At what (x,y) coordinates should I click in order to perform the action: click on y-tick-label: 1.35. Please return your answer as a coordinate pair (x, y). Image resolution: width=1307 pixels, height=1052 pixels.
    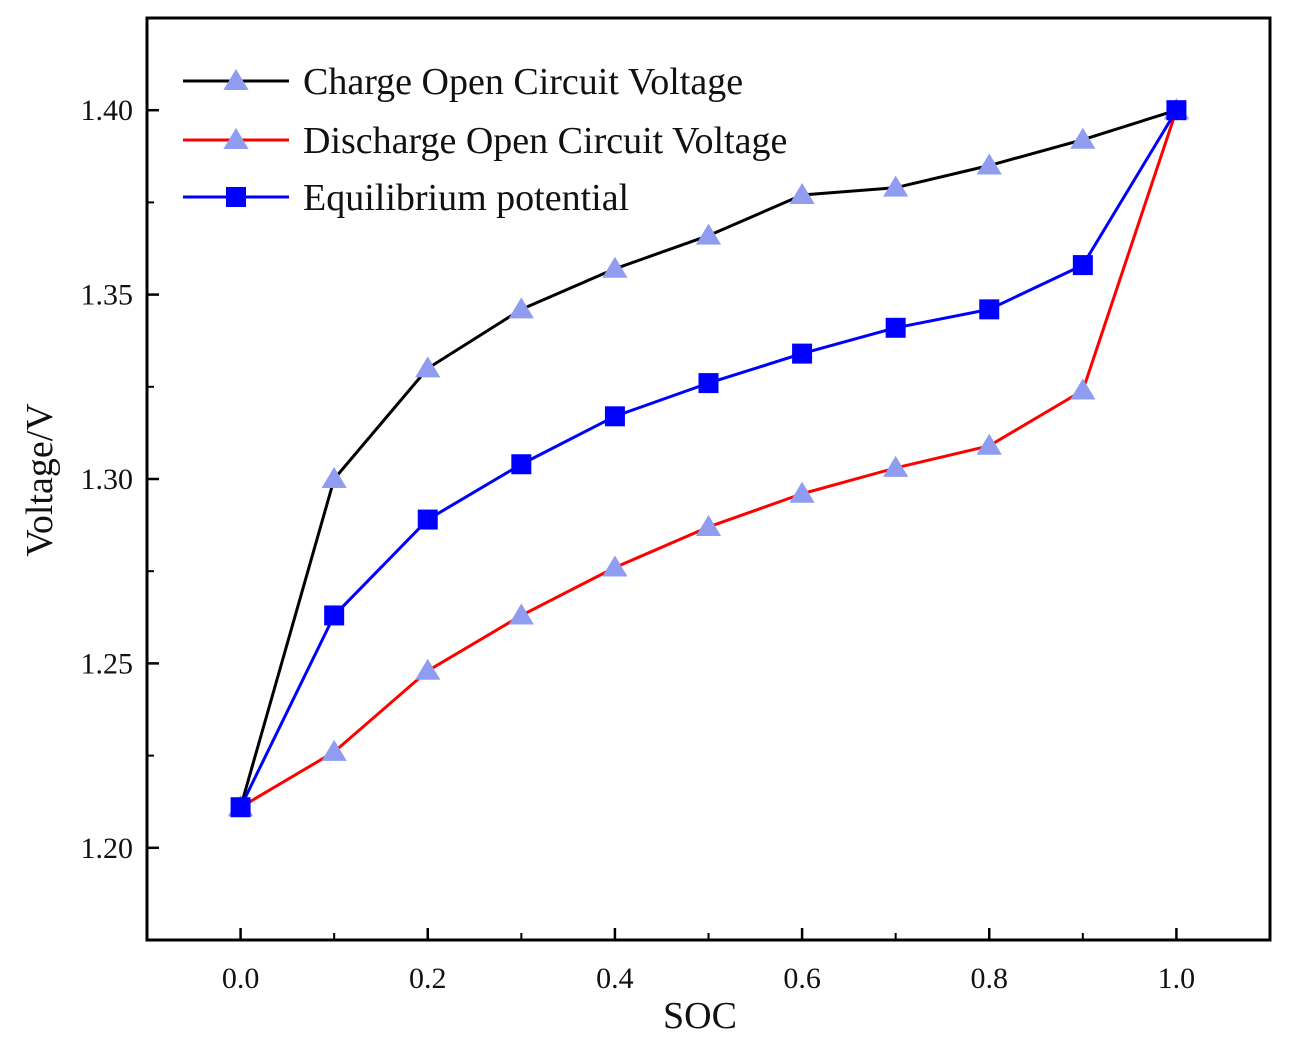
    Looking at the image, I should click on (107, 295).